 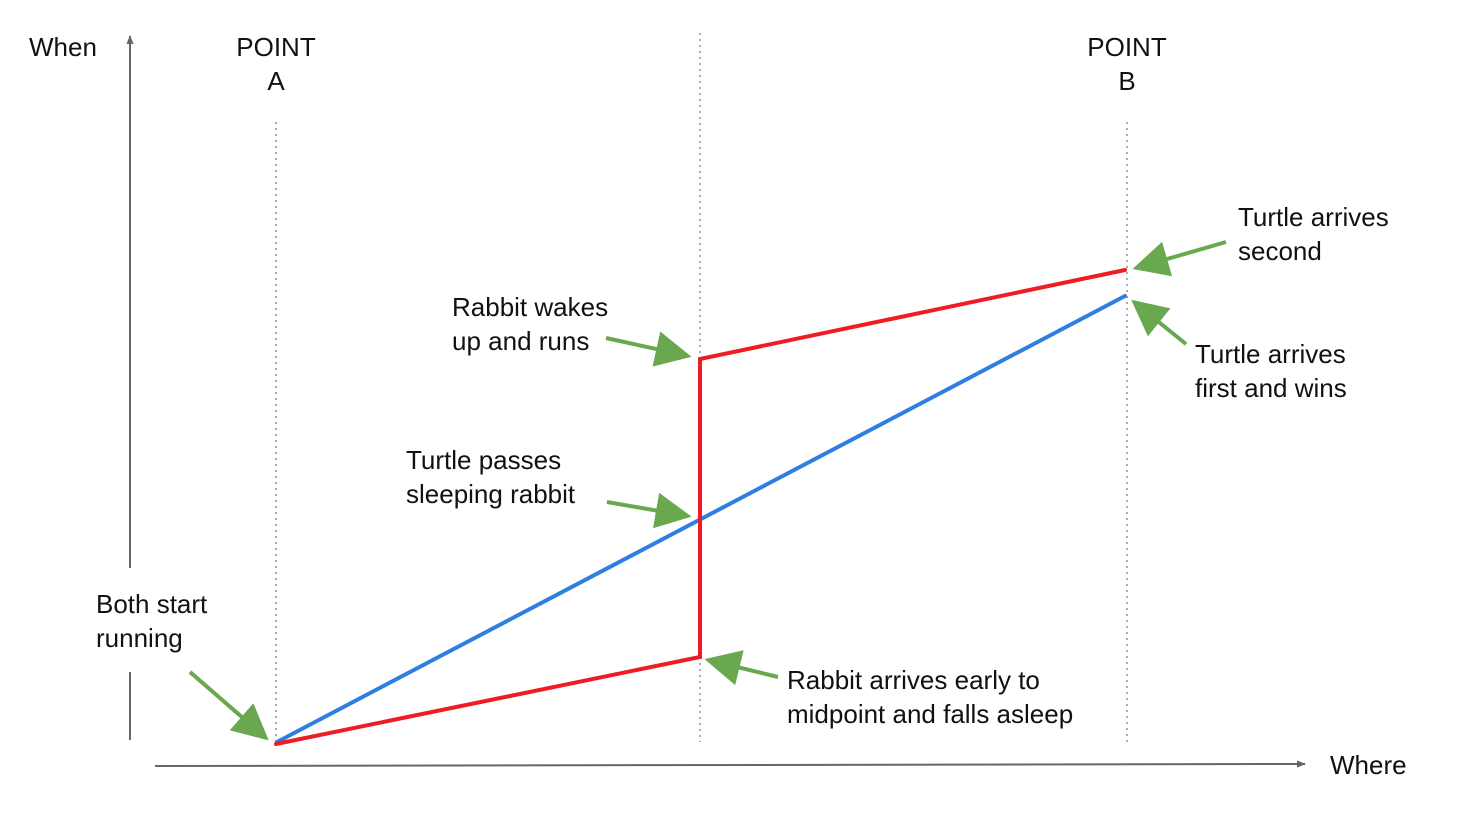 What do you see at coordinates (1313, 234) in the screenshot?
I see `annotation-turtle-second: Turtle arrives second` at bounding box center [1313, 234].